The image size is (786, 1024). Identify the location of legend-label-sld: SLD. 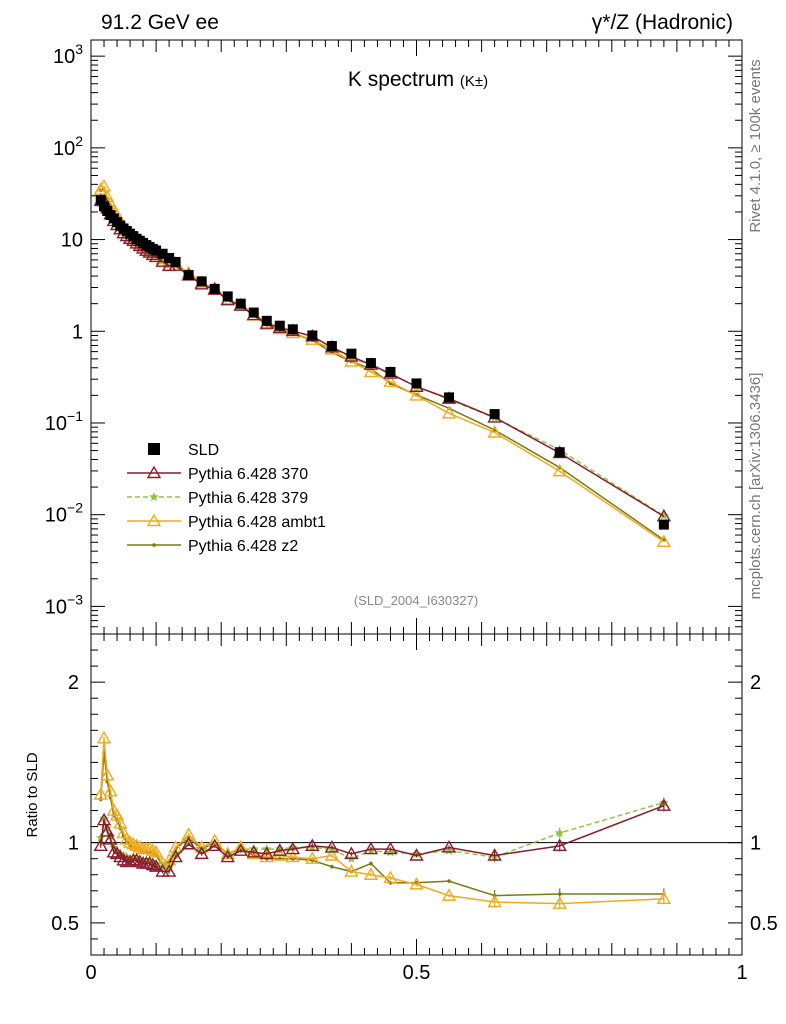
(203, 450).